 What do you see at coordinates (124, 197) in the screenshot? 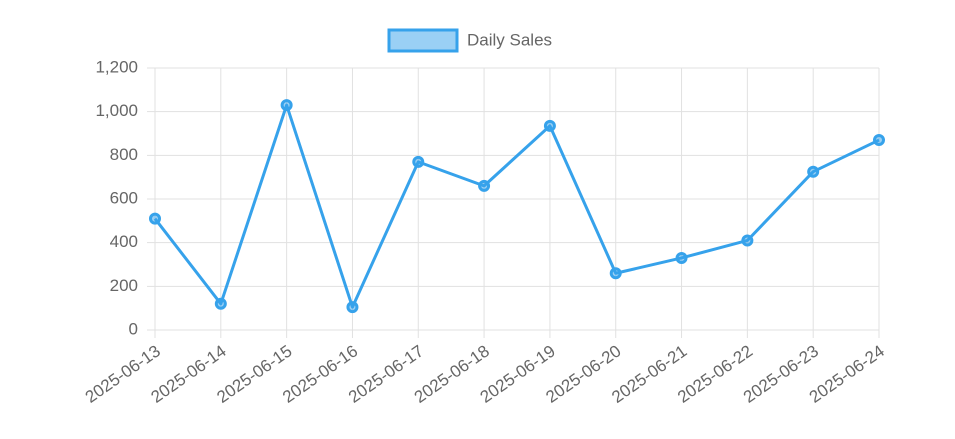
I see `y-tick-label: 600` at bounding box center [124, 197].